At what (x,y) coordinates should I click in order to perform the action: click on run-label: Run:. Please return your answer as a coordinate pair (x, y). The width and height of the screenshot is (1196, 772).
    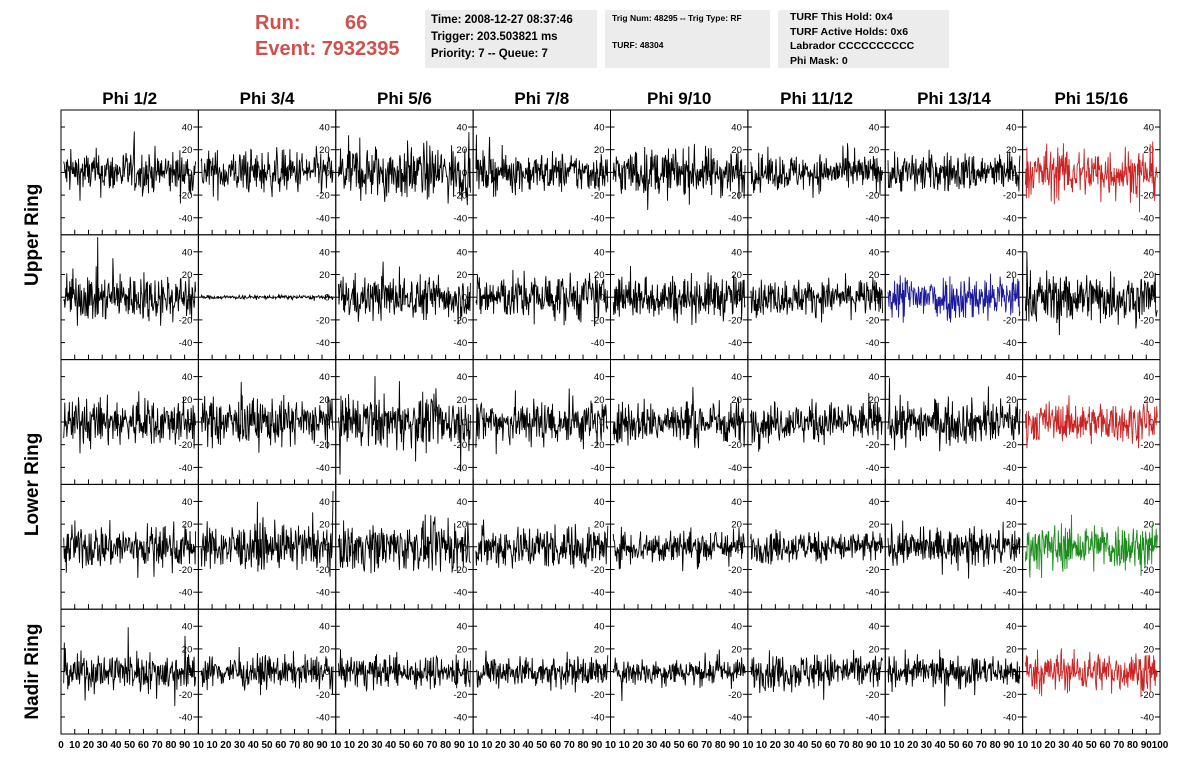
    Looking at the image, I should click on (278, 23).